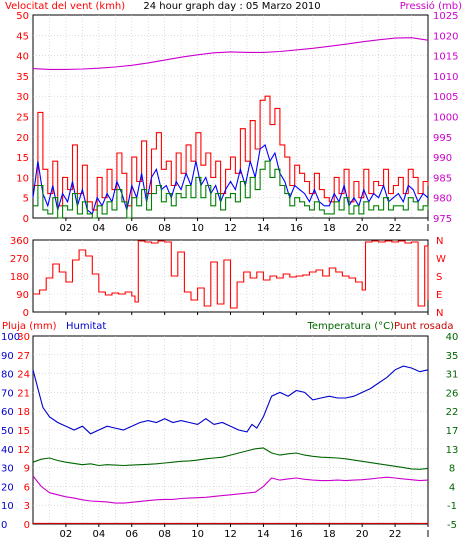  What do you see at coordinates (7, 356) in the screenshot?
I see `humidity-tick-label: 90` at bounding box center [7, 356].